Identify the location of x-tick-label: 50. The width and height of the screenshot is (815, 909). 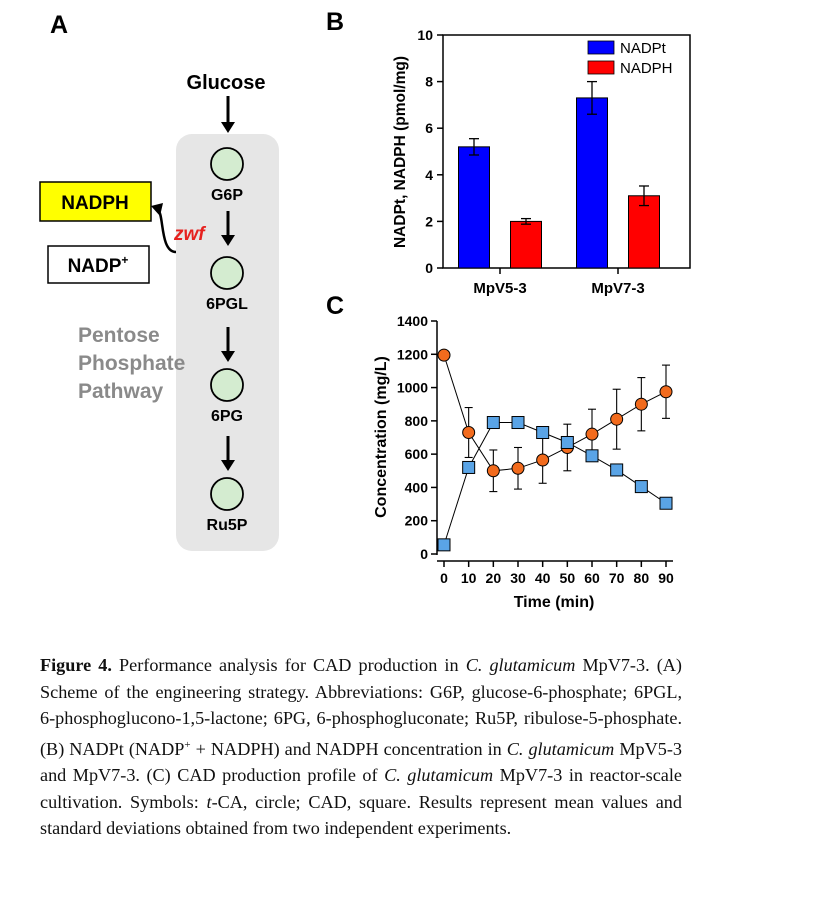
(568, 578).